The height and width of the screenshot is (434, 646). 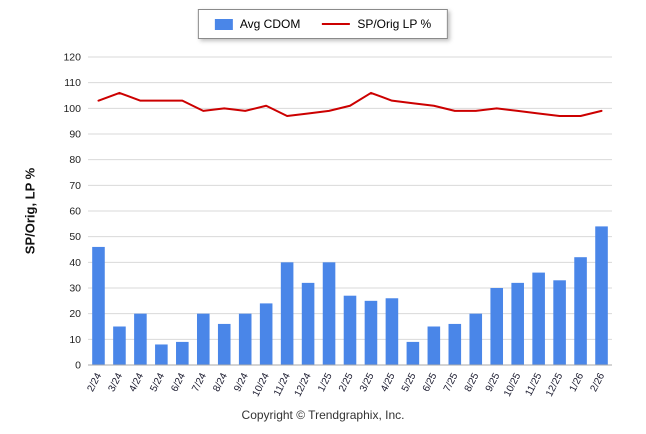 What do you see at coordinates (323, 415) in the screenshot?
I see `copyright-text: Copyright © Trendgraphix, Inc.` at bounding box center [323, 415].